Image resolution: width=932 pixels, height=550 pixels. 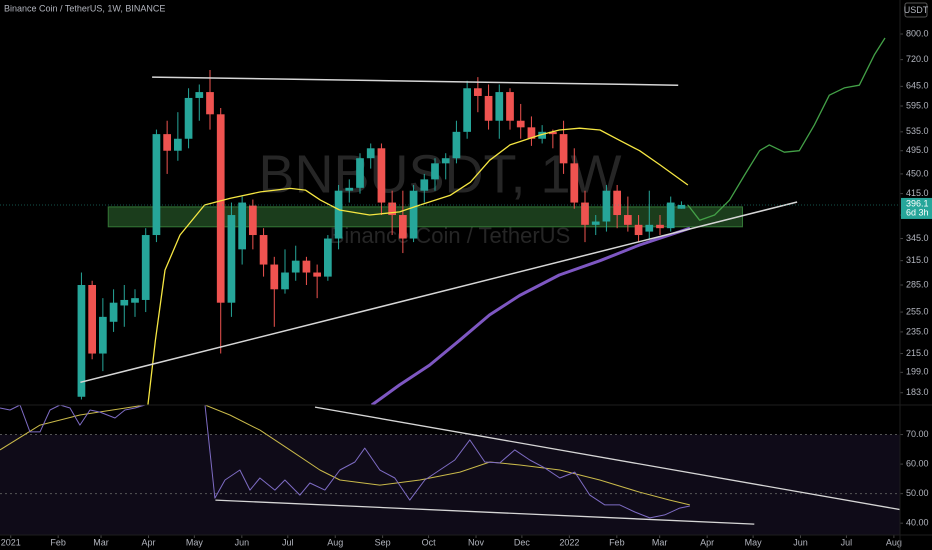 I want to click on x-tick-label: Oct, so click(x=429, y=542).